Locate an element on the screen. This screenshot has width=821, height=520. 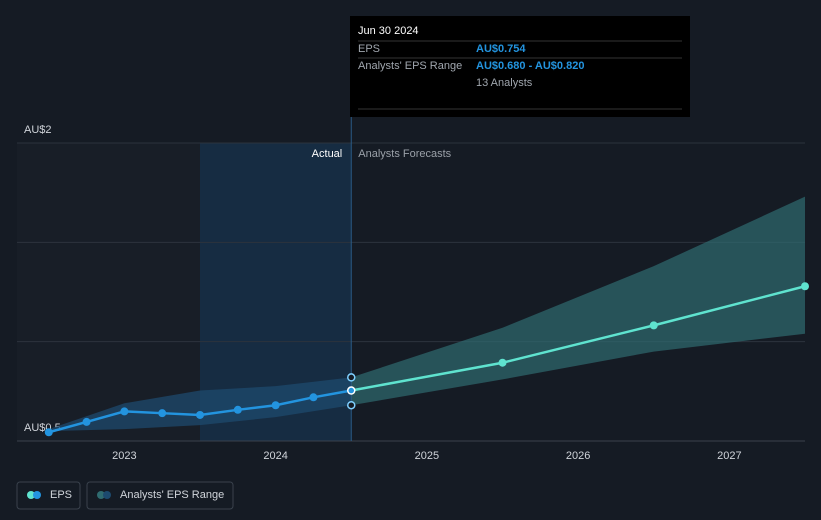
legend-label: EPS is located at coordinates (61, 495).